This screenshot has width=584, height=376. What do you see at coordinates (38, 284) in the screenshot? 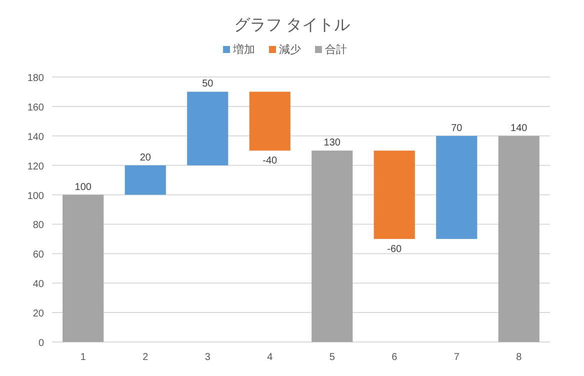
I see `y-tick-label: 40` at bounding box center [38, 284].